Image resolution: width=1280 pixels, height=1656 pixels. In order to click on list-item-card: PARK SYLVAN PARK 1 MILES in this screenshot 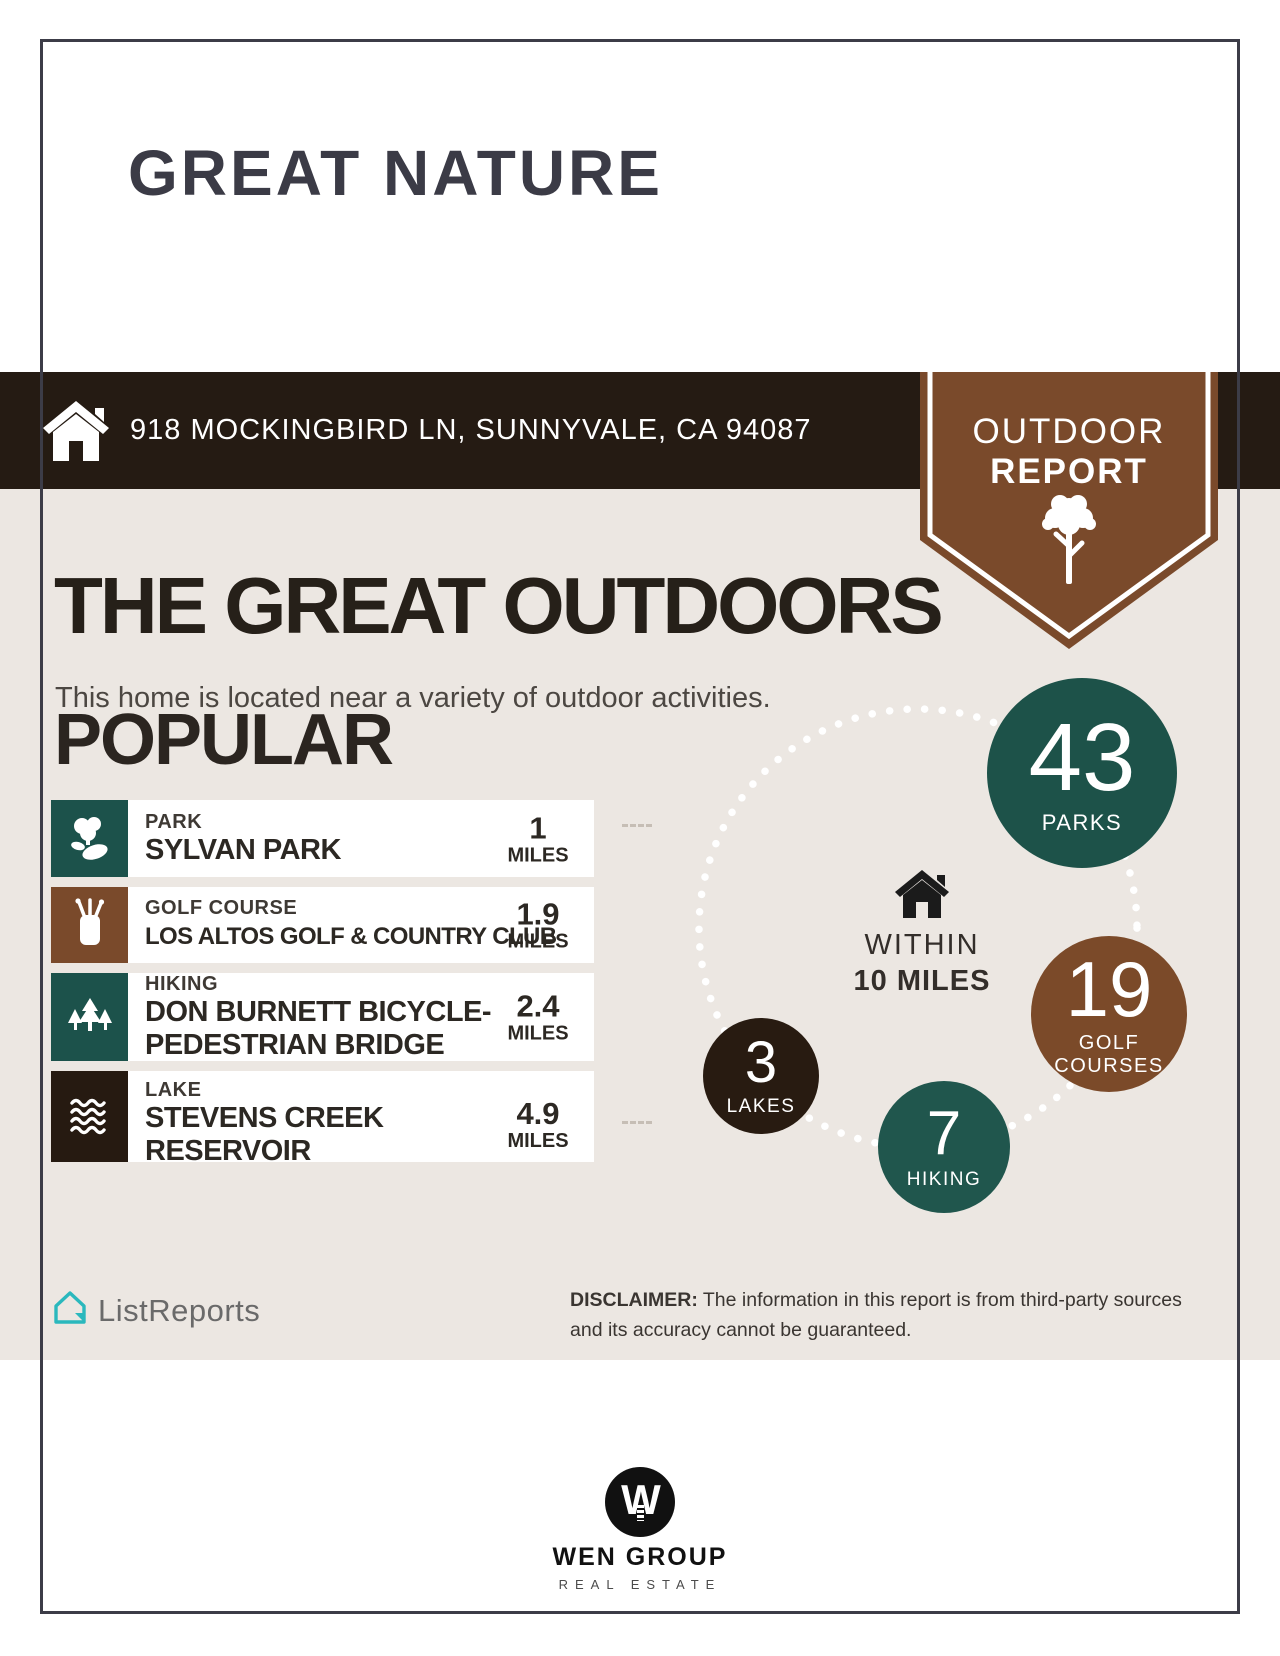, I will do `click(361, 838)`.